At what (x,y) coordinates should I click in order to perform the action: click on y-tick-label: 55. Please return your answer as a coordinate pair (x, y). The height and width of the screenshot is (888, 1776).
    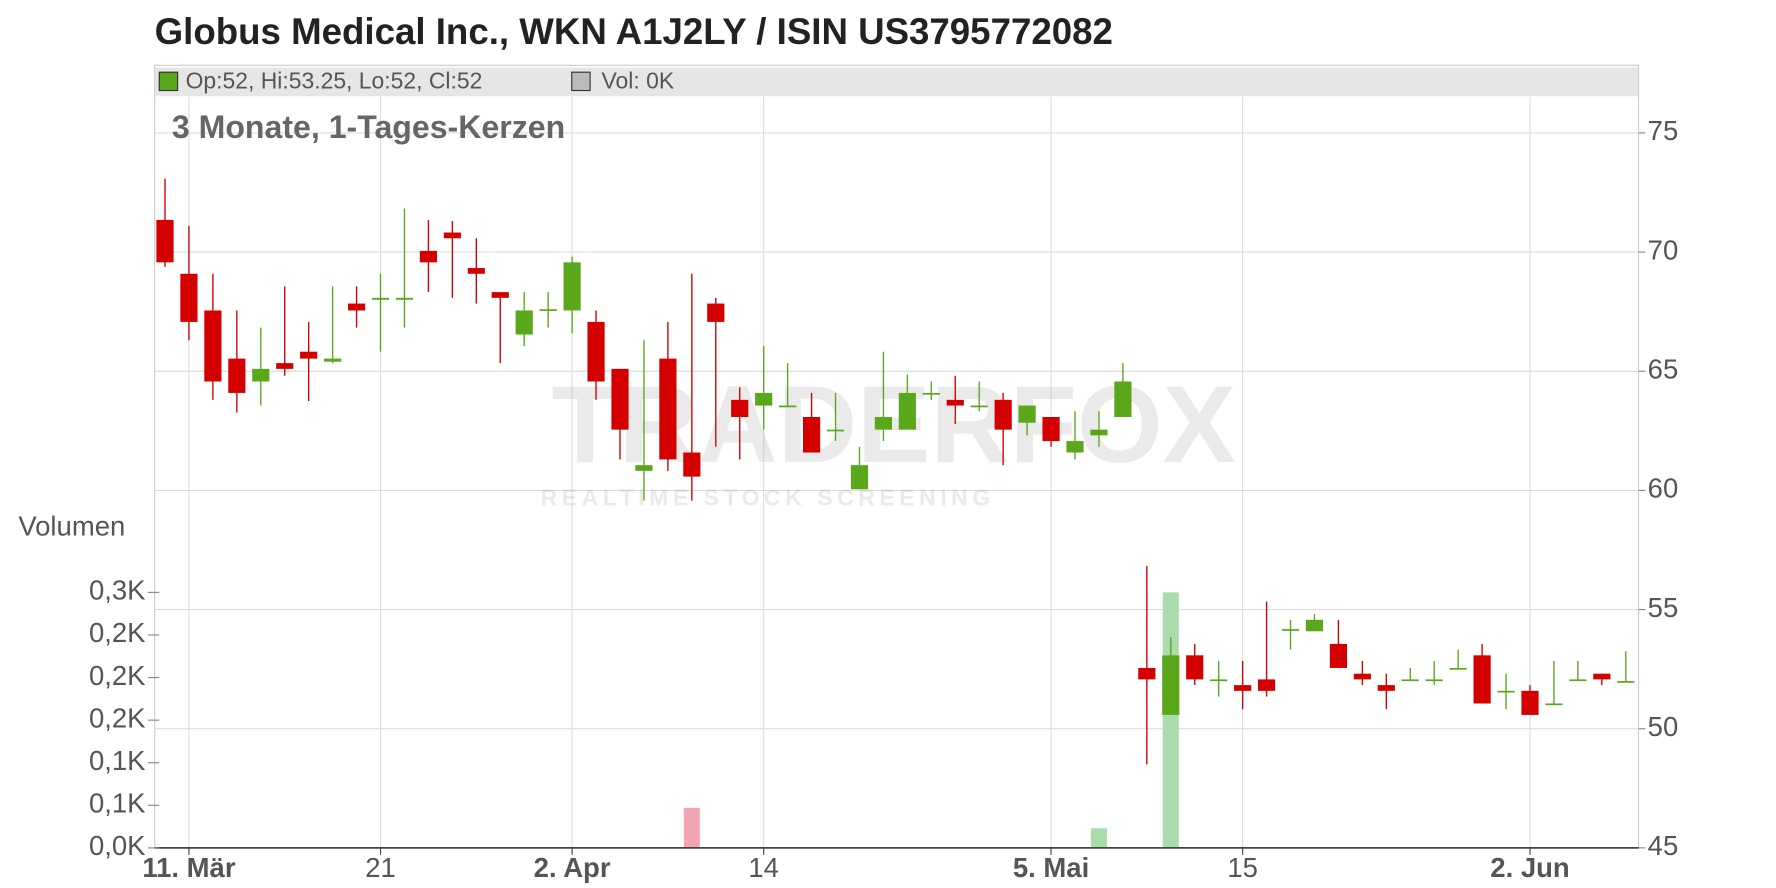
    Looking at the image, I should click on (1663, 607).